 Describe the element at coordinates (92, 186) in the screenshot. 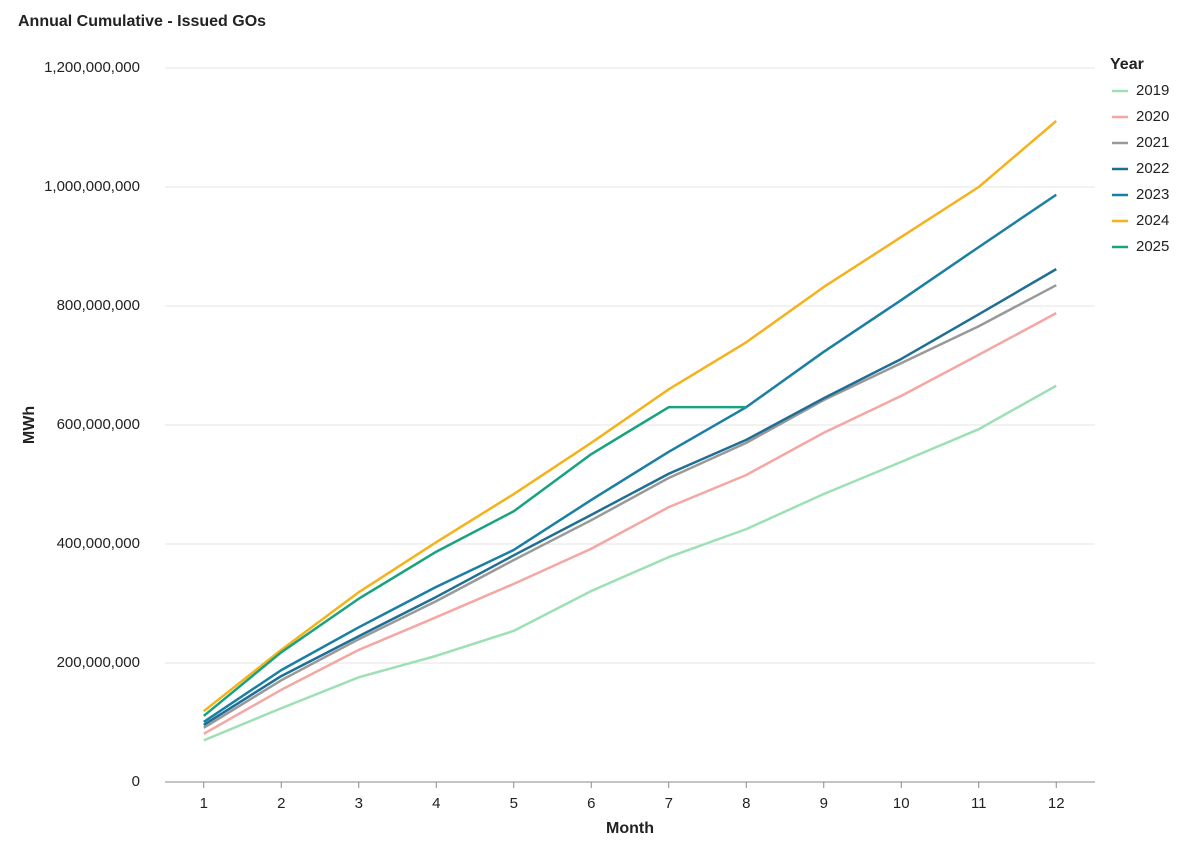

I see `y-tick-label: 1,000,000,000` at that location.